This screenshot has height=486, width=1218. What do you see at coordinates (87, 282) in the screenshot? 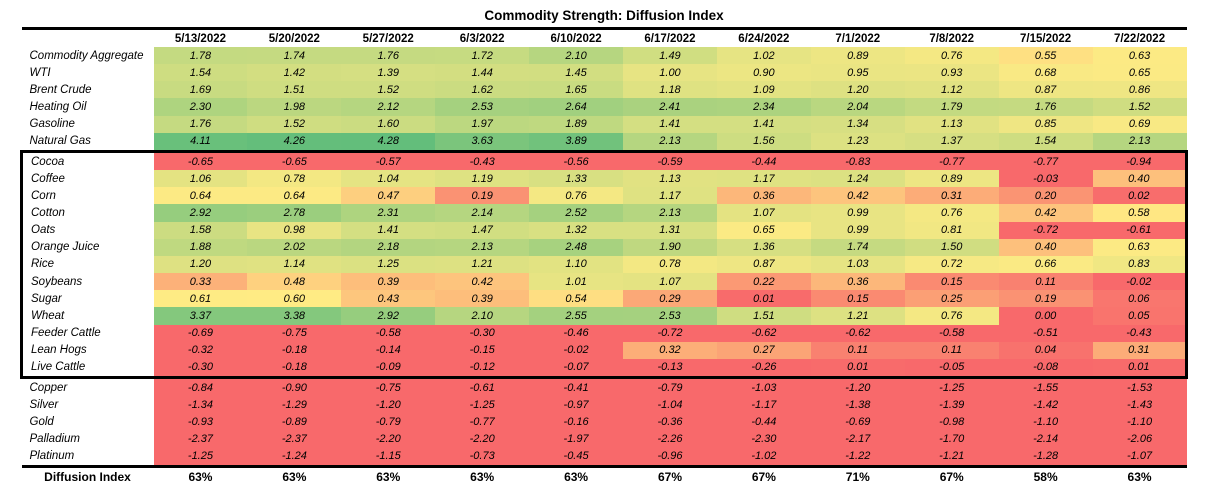
I see `row-label: Soybeans` at bounding box center [87, 282].